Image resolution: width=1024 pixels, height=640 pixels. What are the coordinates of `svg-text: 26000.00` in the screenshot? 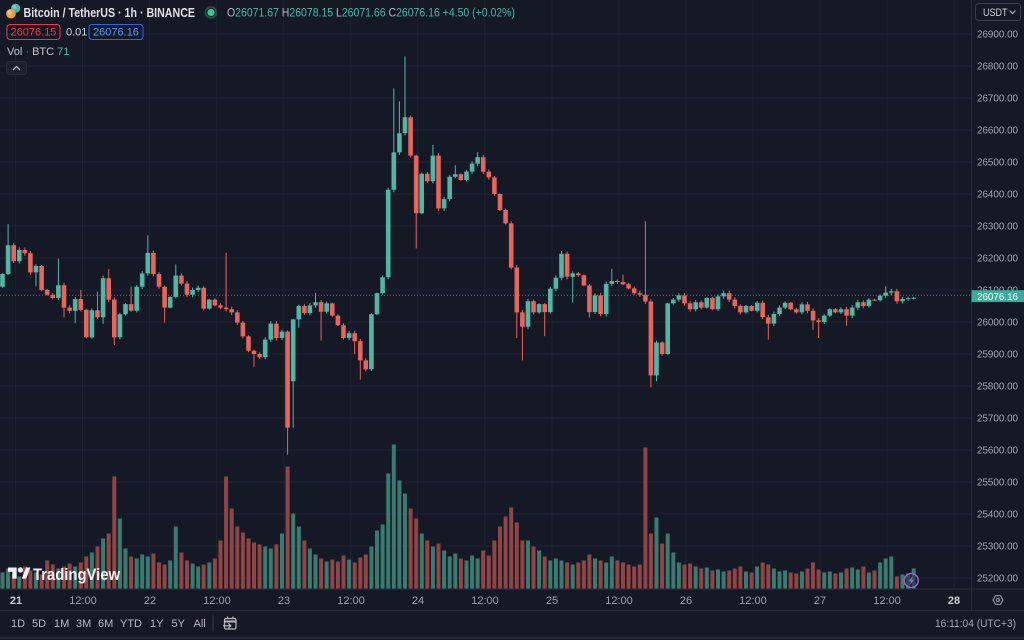 It's located at (997, 323).